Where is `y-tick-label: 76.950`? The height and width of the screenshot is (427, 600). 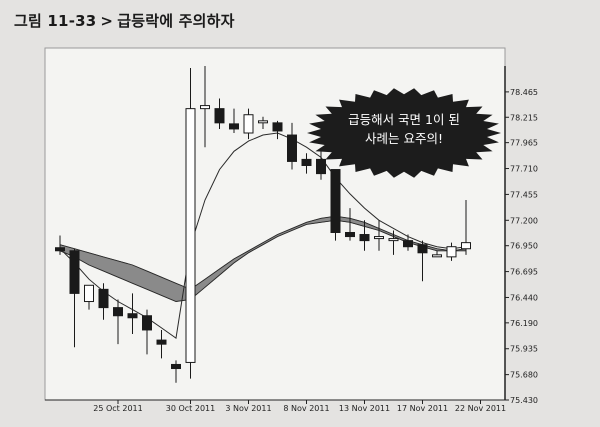 y-tick-label: 76.950 is located at coordinates (524, 246).